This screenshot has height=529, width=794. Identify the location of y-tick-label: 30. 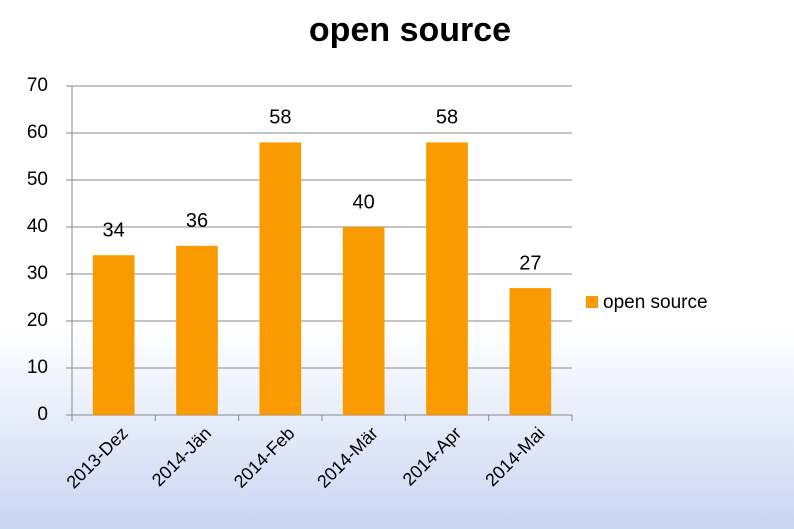
(37, 273).